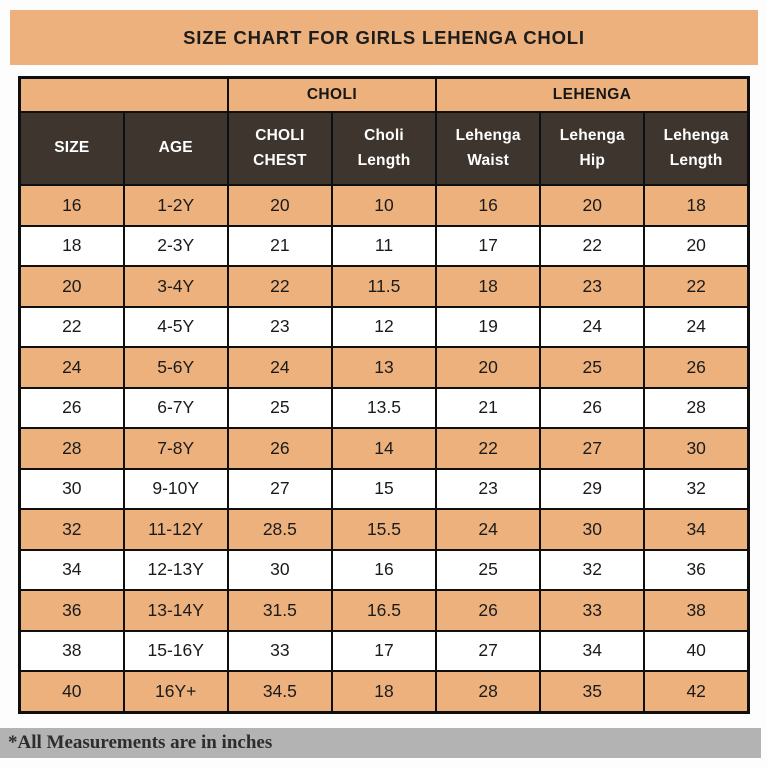 The image size is (767, 767). What do you see at coordinates (380, 743) in the screenshot?
I see `measurement-unit-note: *All Measurements are in inches` at bounding box center [380, 743].